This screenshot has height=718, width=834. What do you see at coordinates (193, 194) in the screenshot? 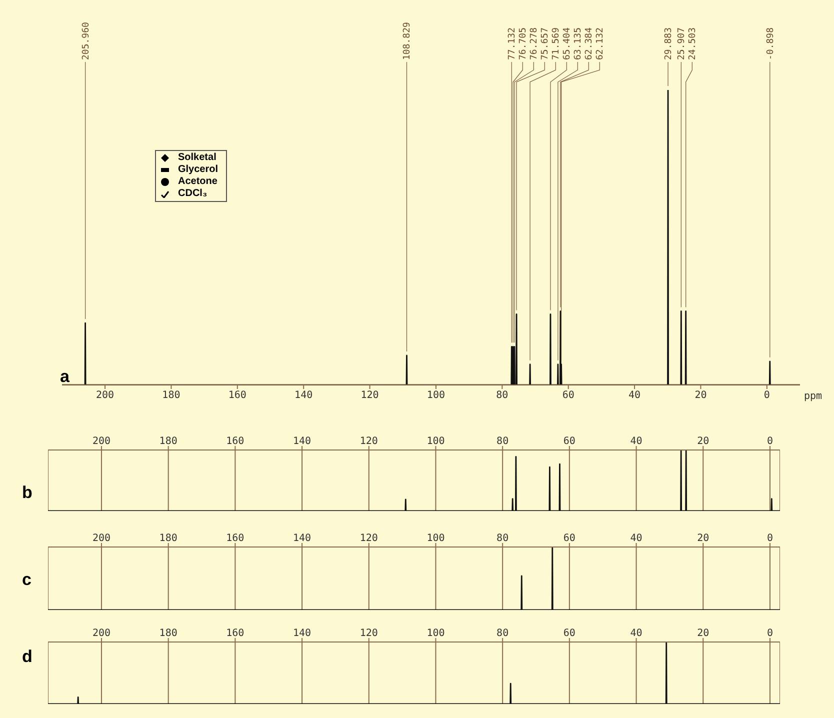
I see `annotation: CDCl₃` at bounding box center [193, 194].